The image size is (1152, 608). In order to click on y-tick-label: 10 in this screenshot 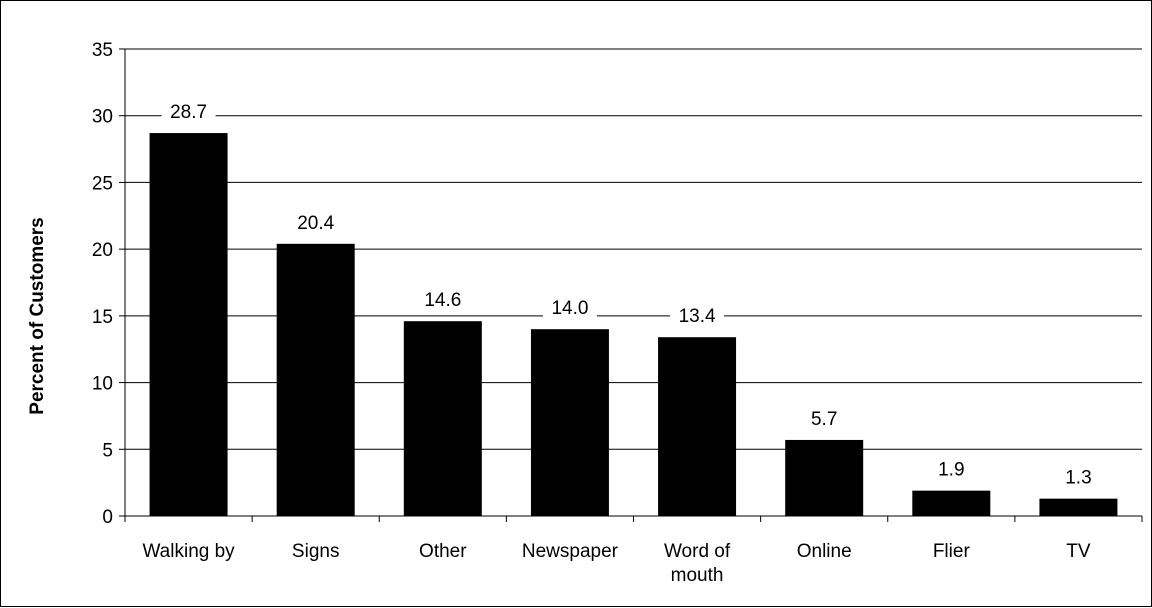, I will do `click(102, 384)`.